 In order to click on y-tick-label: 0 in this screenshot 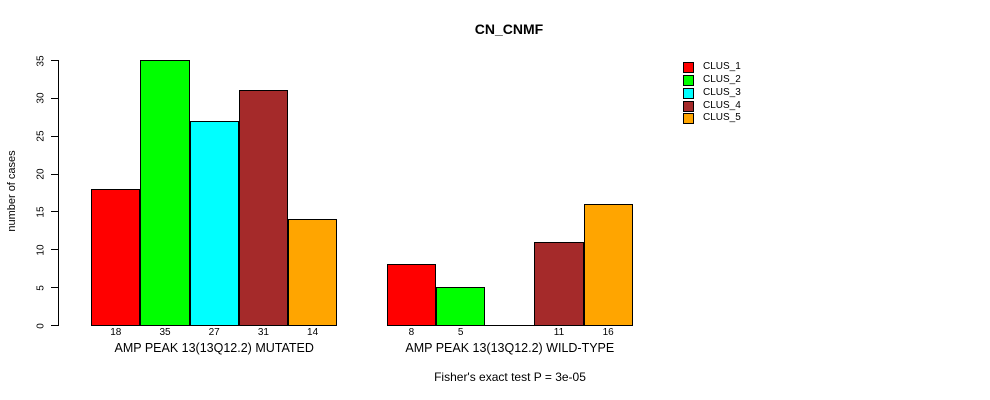, I will do `click(41, 325)`.